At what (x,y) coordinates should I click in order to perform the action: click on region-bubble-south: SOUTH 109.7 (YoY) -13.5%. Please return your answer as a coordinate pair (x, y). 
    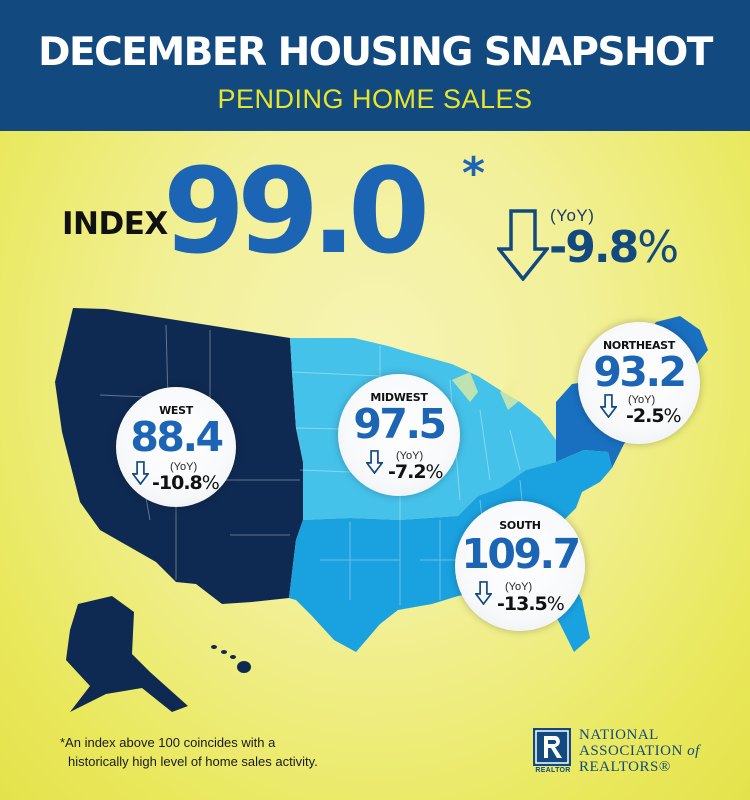
    Looking at the image, I should click on (520, 566).